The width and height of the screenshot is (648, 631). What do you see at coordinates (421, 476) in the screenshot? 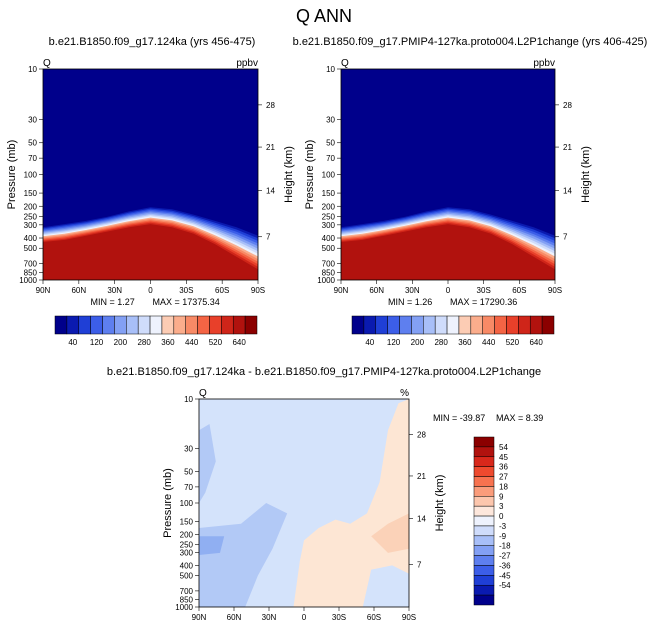
I see `height-tick-label: 21` at bounding box center [421, 476].